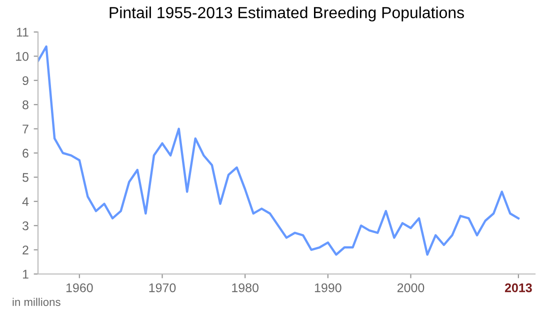 This screenshot has width=550, height=328. I want to click on chart-title: Pintail 1955-2013 Estimated Breeding Populations, so click(287, 14).